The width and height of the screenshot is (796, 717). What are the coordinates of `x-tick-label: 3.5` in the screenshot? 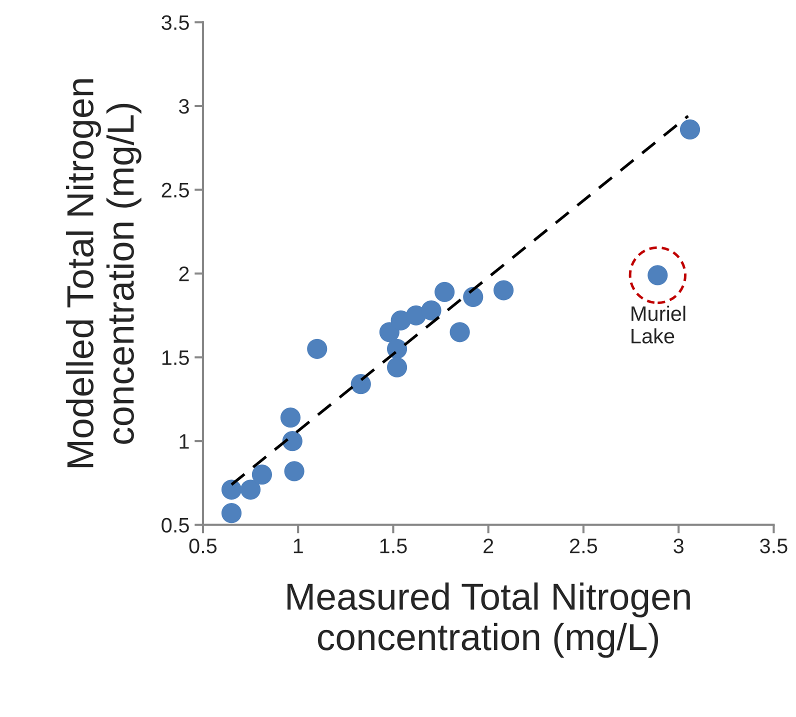 It's located at (774, 546).